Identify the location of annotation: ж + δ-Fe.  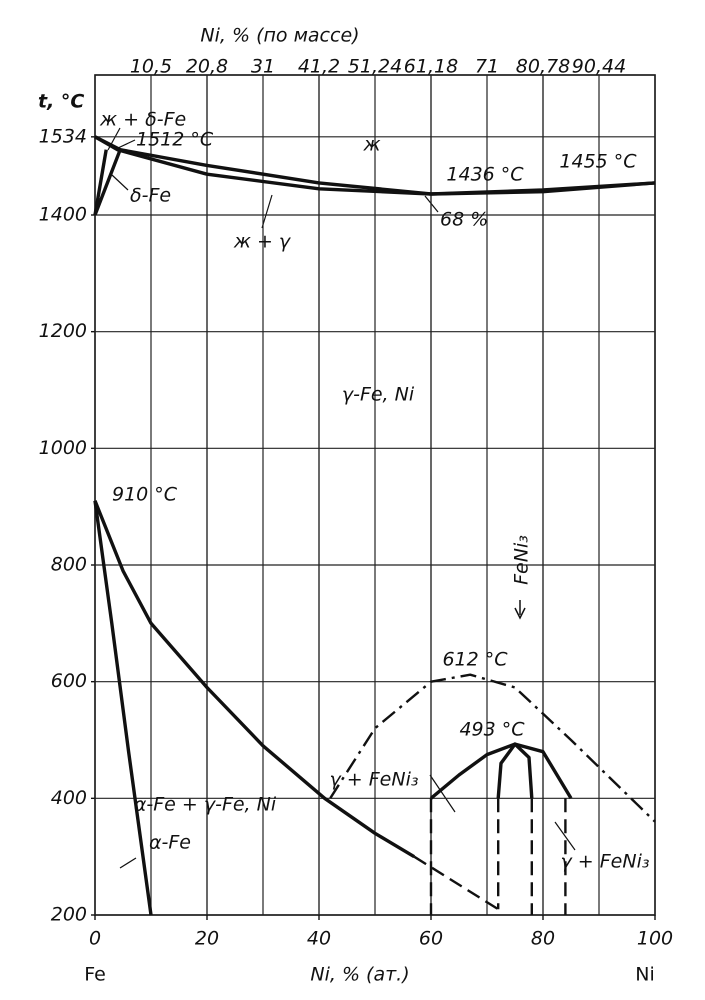
(142, 120).